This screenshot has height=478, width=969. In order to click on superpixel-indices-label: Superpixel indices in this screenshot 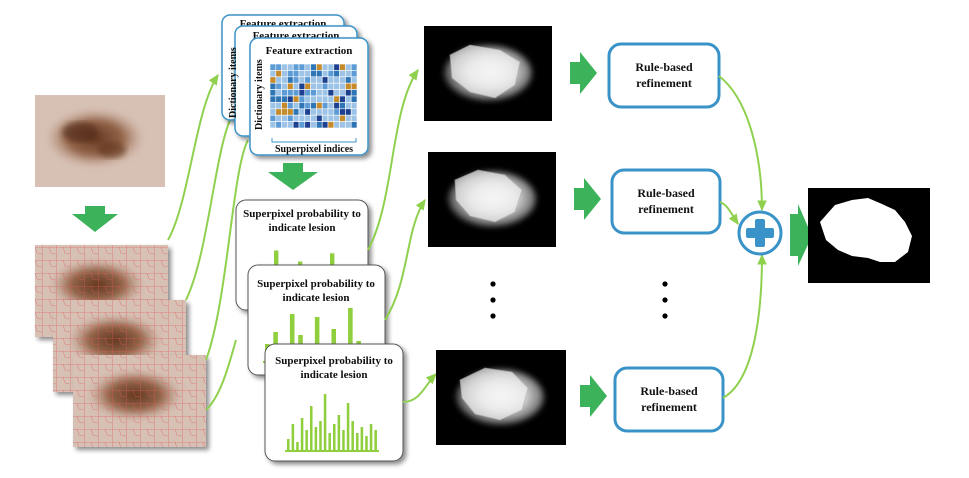, I will do `click(314, 149)`.